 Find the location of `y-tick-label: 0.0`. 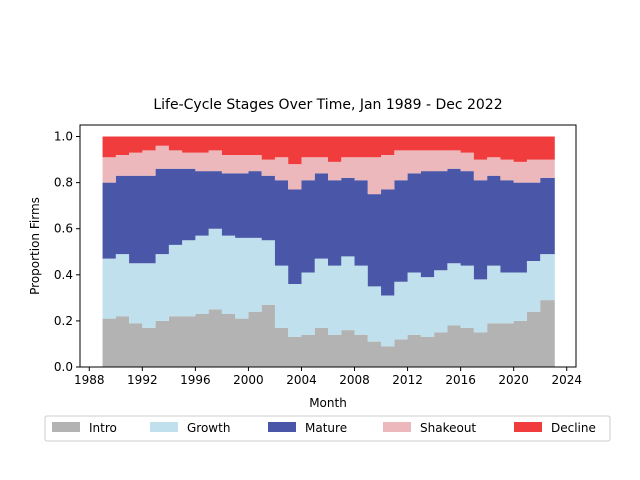

y-tick-label: 0.0 is located at coordinates (63, 367).